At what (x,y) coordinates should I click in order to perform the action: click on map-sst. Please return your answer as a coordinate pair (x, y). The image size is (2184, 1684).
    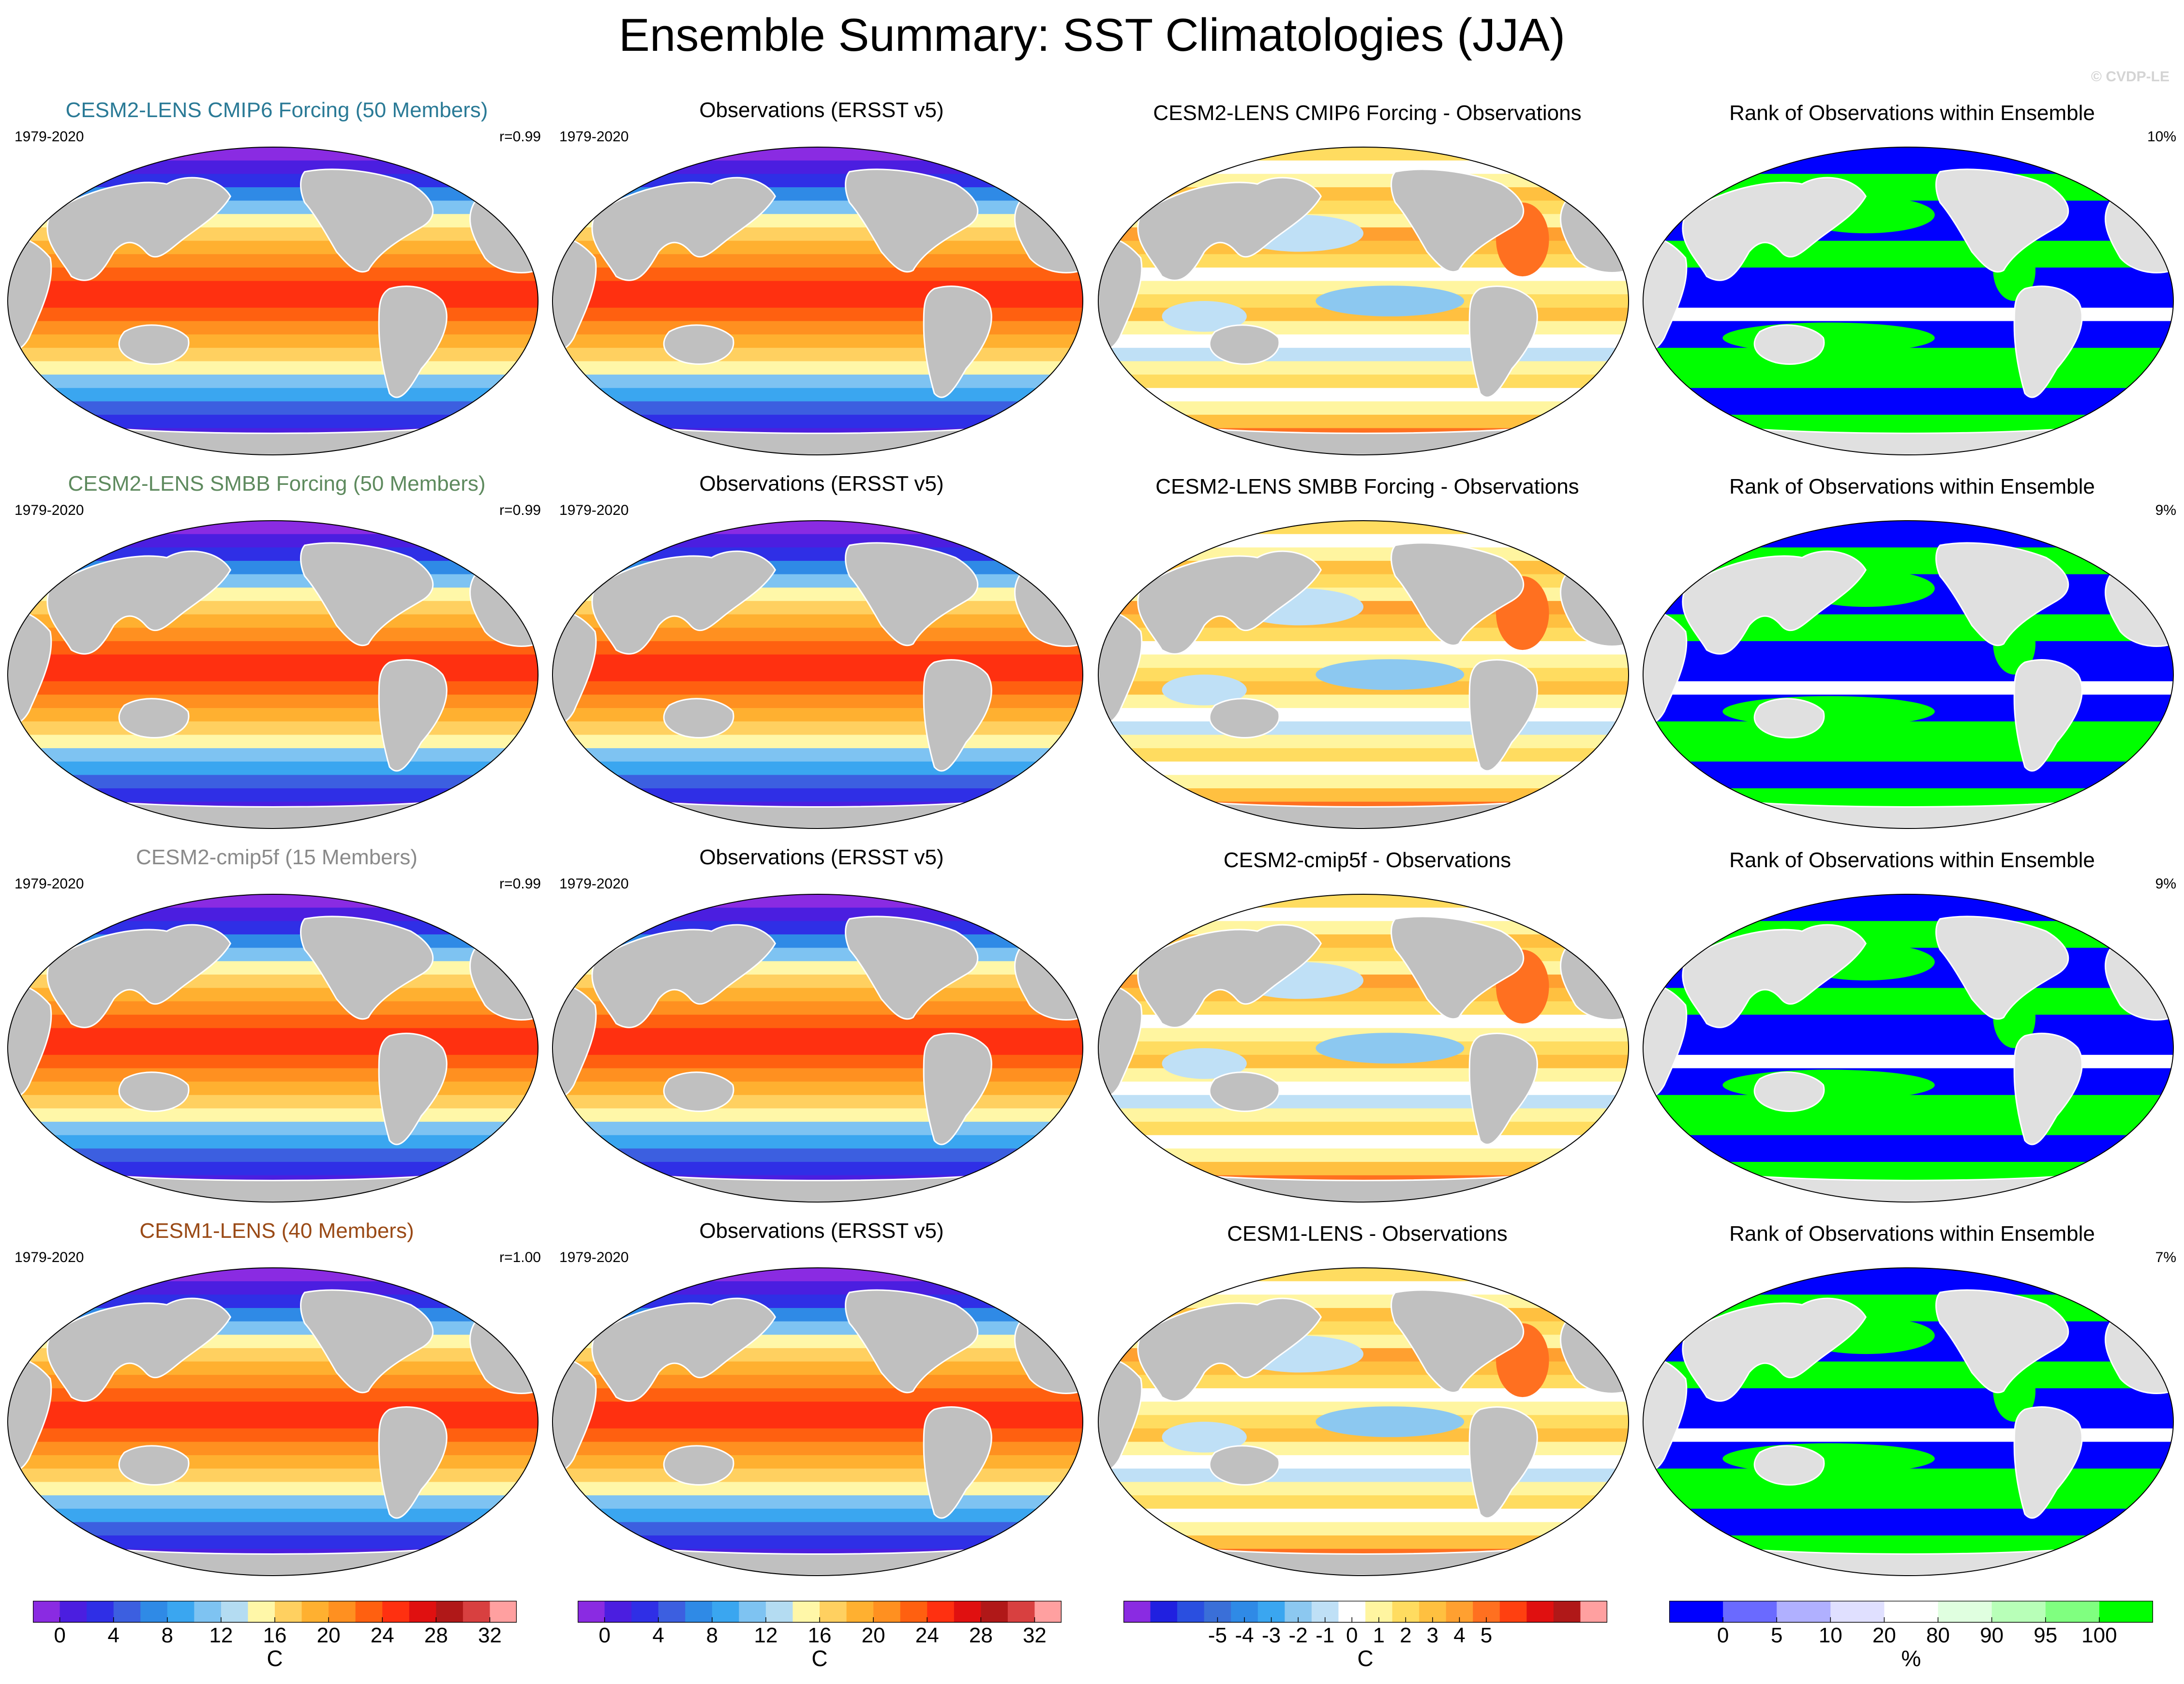
    Looking at the image, I should click on (817, 1049).